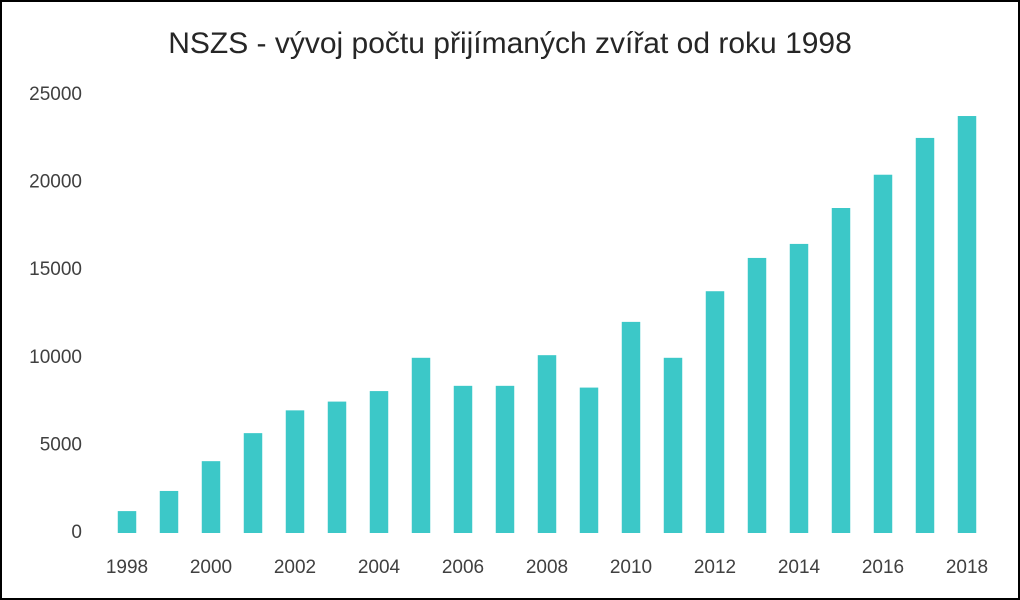 Image resolution: width=1020 pixels, height=600 pixels. I want to click on x-tick-label: 2006, so click(463, 567).